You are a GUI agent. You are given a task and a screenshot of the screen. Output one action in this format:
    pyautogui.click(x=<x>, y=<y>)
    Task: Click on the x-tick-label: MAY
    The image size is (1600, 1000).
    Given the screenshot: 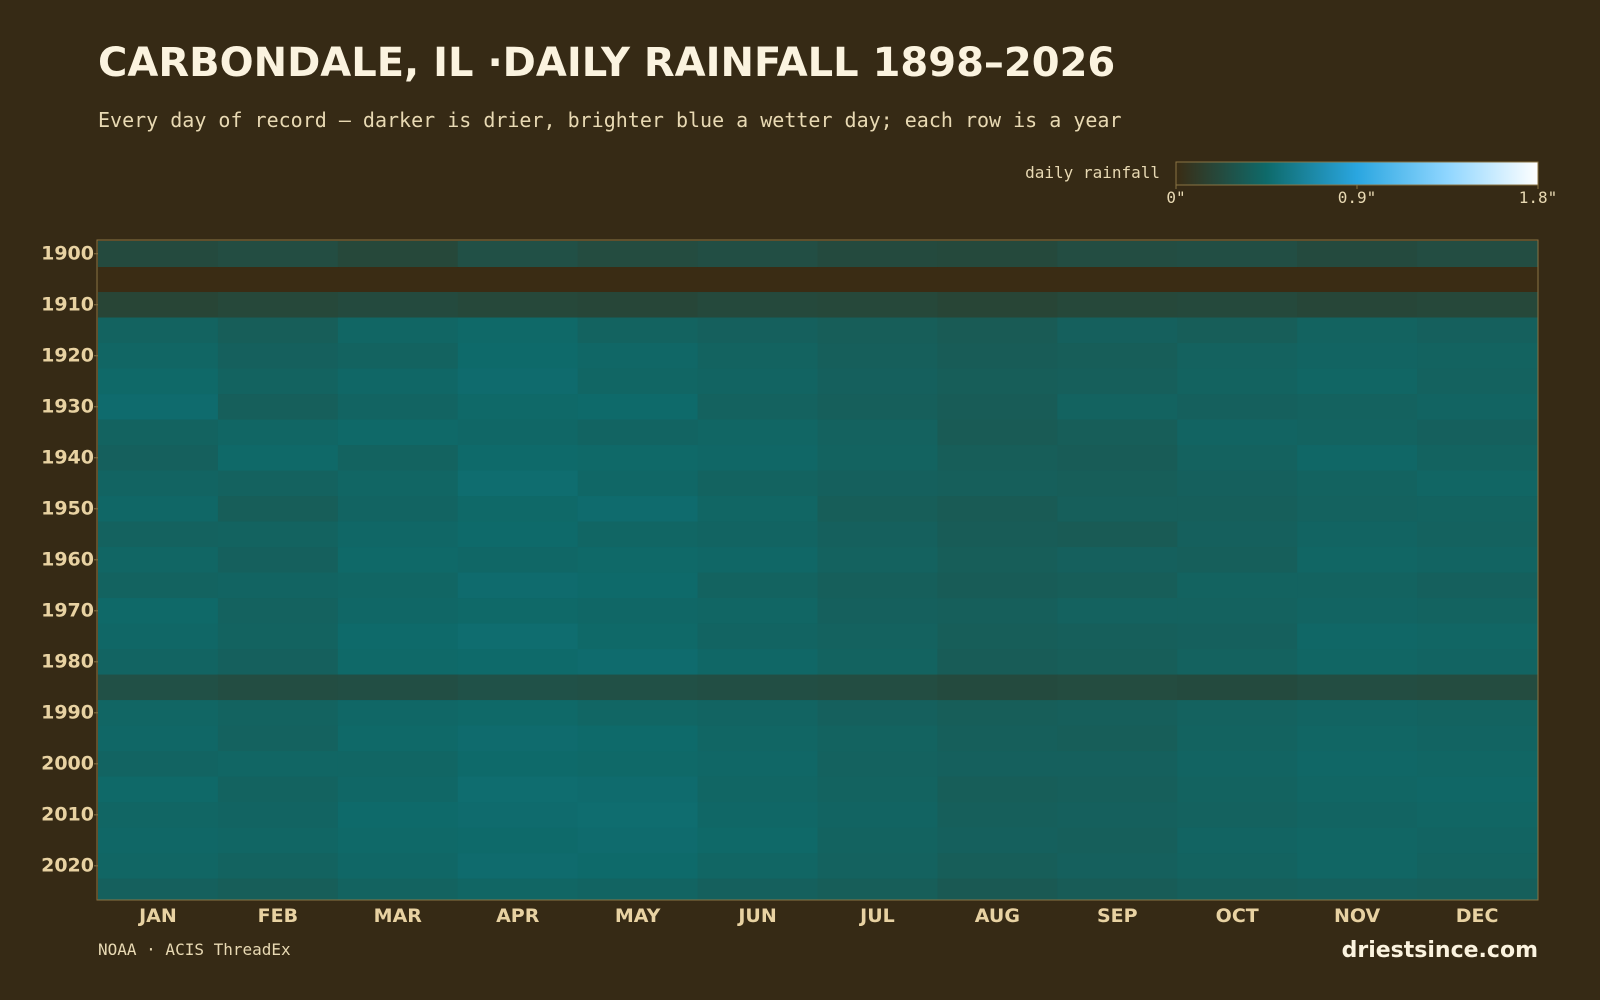 What is the action you would take?
    pyautogui.click(x=638, y=916)
    